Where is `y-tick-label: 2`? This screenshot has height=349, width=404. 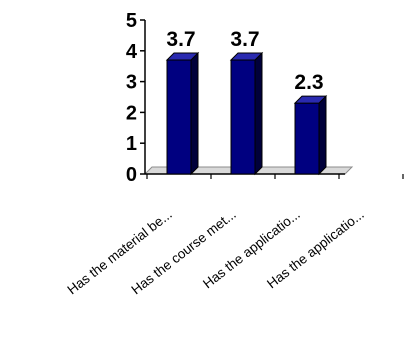
y-tick-label: 2 is located at coordinates (131, 113).